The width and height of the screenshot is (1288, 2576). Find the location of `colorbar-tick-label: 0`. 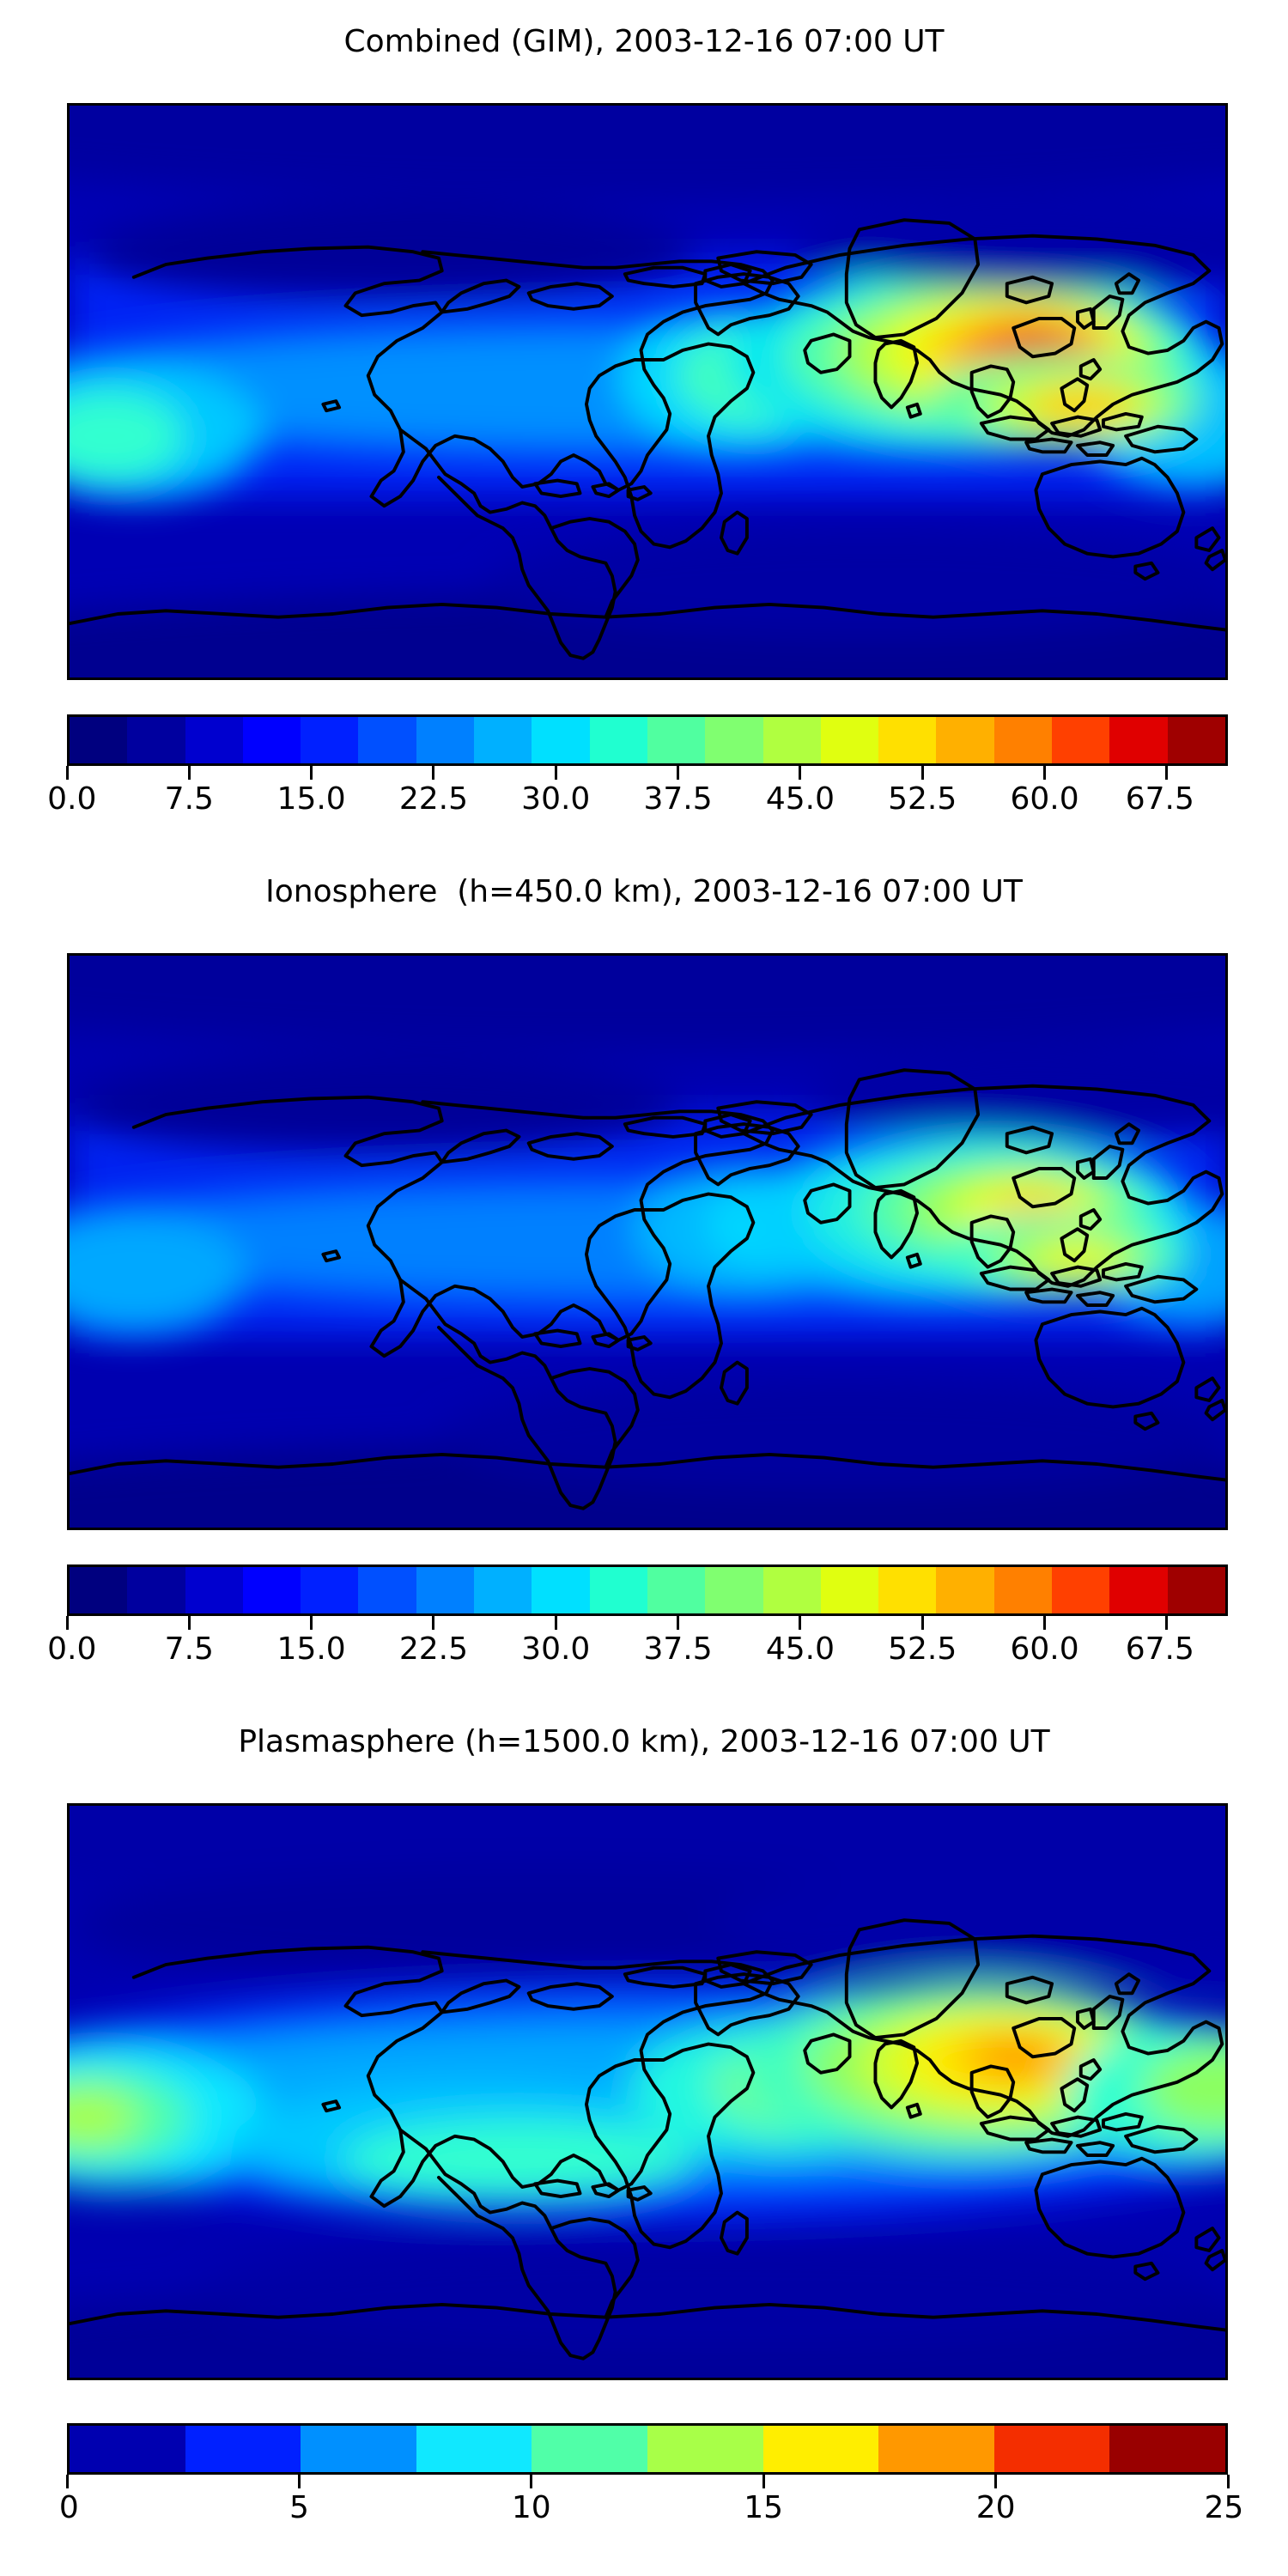

colorbar-tick-label: 0 is located at coordinates (69, 2507).